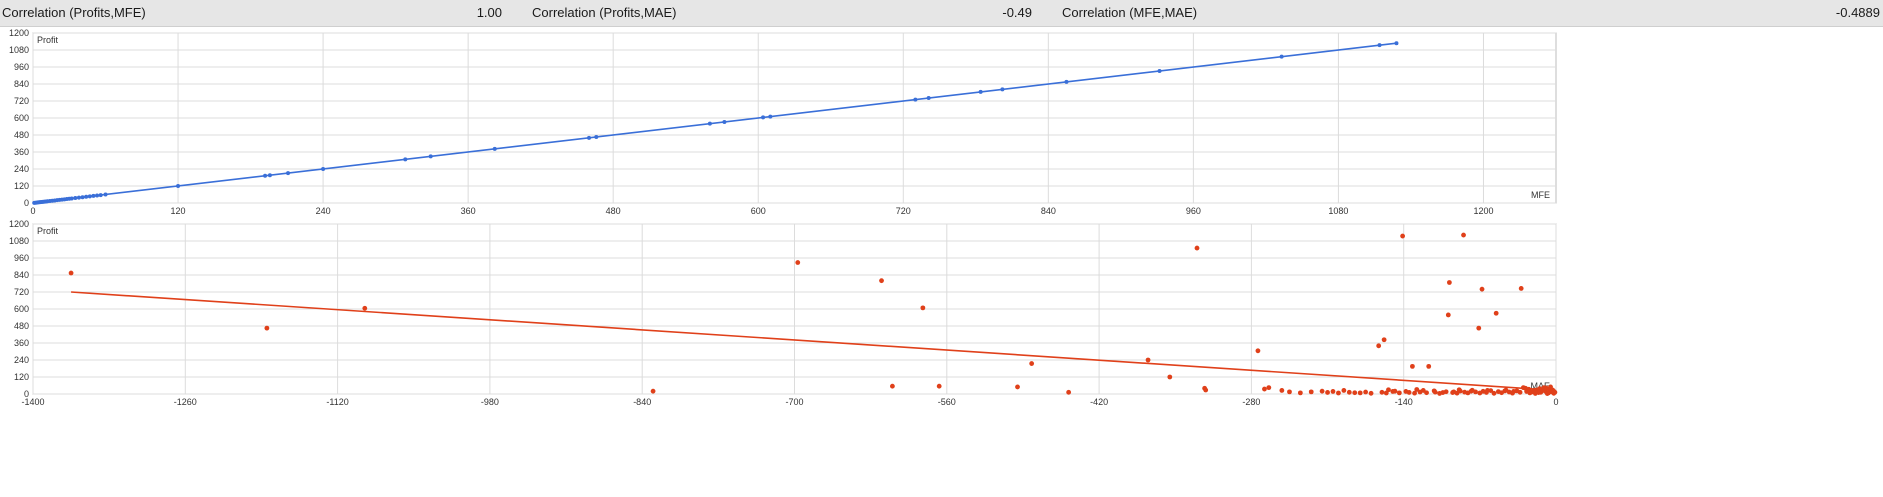 The image size is (1883, 497). I want to click on x-tick-label: 120, so click(178, 211).